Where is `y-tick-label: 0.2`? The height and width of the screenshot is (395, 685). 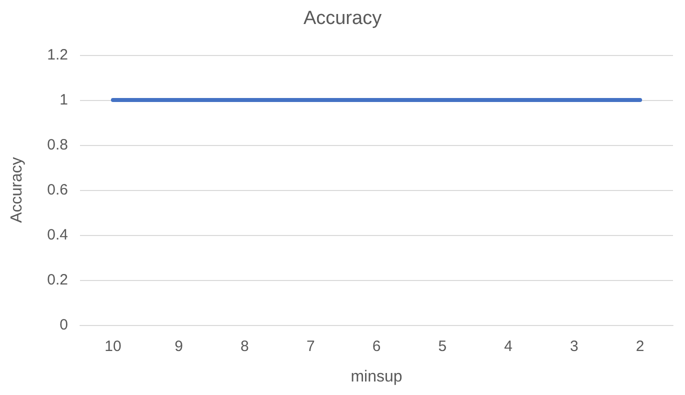 y-tick-label: 0.2 is located at coordinates (57, 280).